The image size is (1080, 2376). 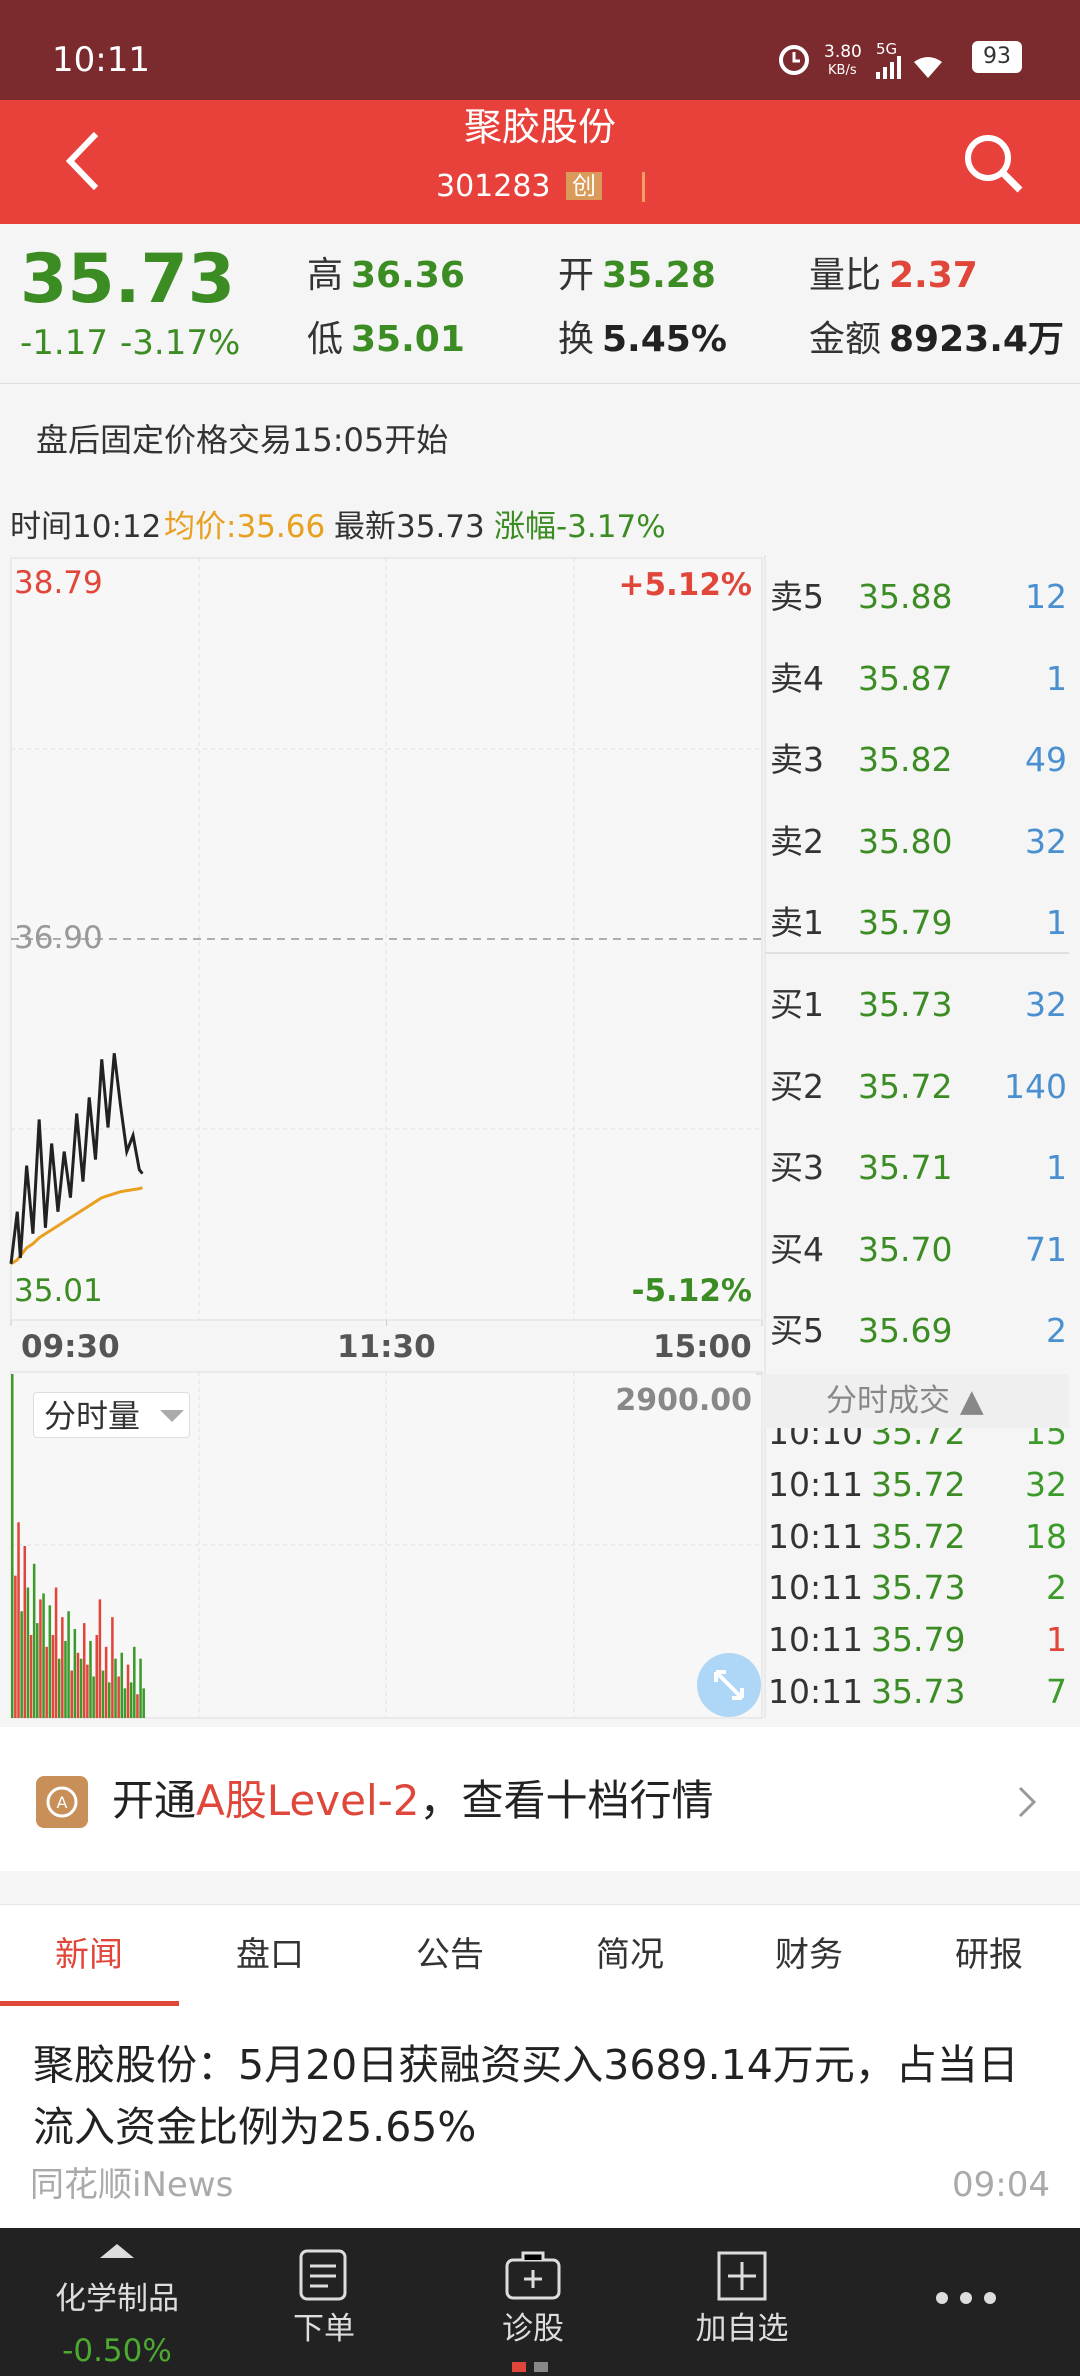 I want to click on price-change: -1.17, so click(x=64, y=343).